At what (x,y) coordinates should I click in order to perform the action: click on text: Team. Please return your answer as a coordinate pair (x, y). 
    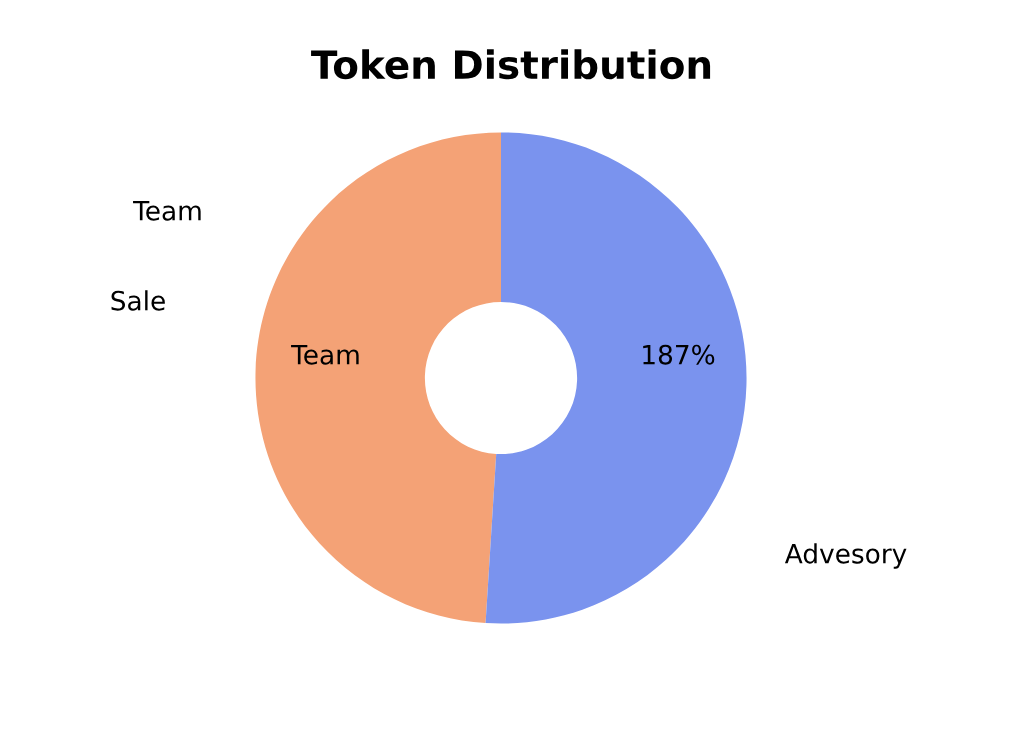
    Looking at the image, I should click on (325, 355).